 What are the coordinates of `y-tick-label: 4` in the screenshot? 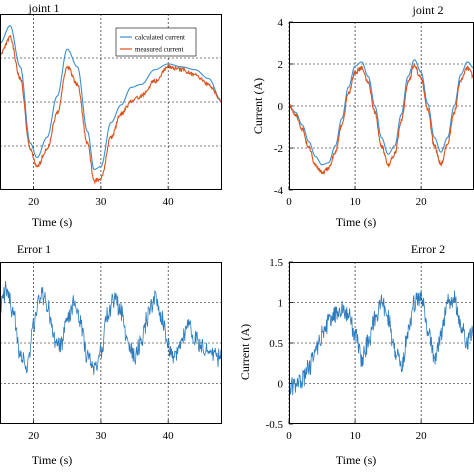 It's located at (281, 23).